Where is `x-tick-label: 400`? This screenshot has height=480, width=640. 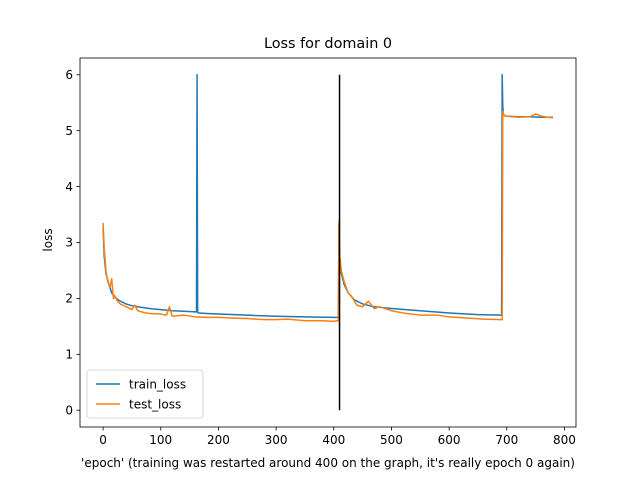
x-tick-label: 400 is located at coordinates (333, 440).